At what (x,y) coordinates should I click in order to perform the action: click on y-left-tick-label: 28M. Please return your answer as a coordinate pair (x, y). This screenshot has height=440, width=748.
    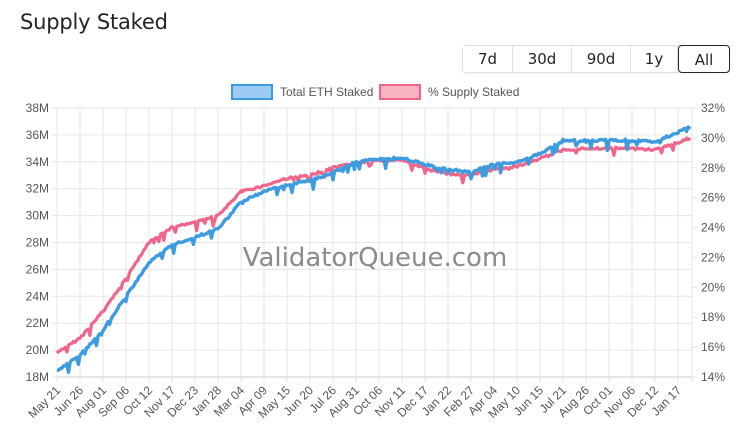
    Looking at the image, I should click on (37, 243).